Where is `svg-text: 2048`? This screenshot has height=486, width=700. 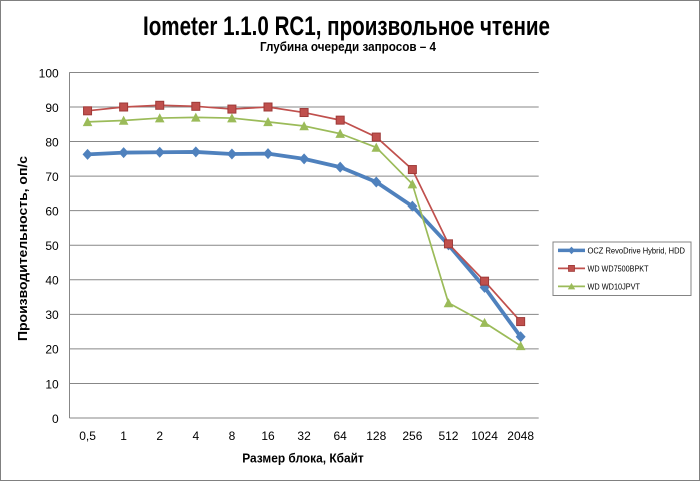
svg-text: 2048 is located at coordinates (520, 436).